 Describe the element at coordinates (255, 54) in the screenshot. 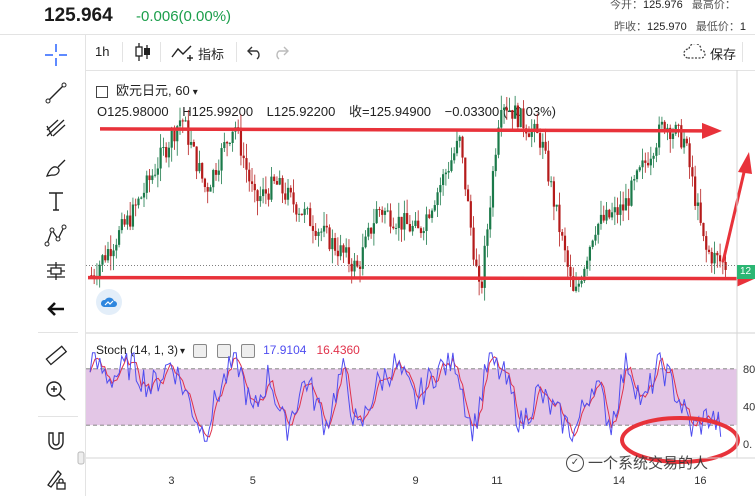

I see `undo-icon` at that location.